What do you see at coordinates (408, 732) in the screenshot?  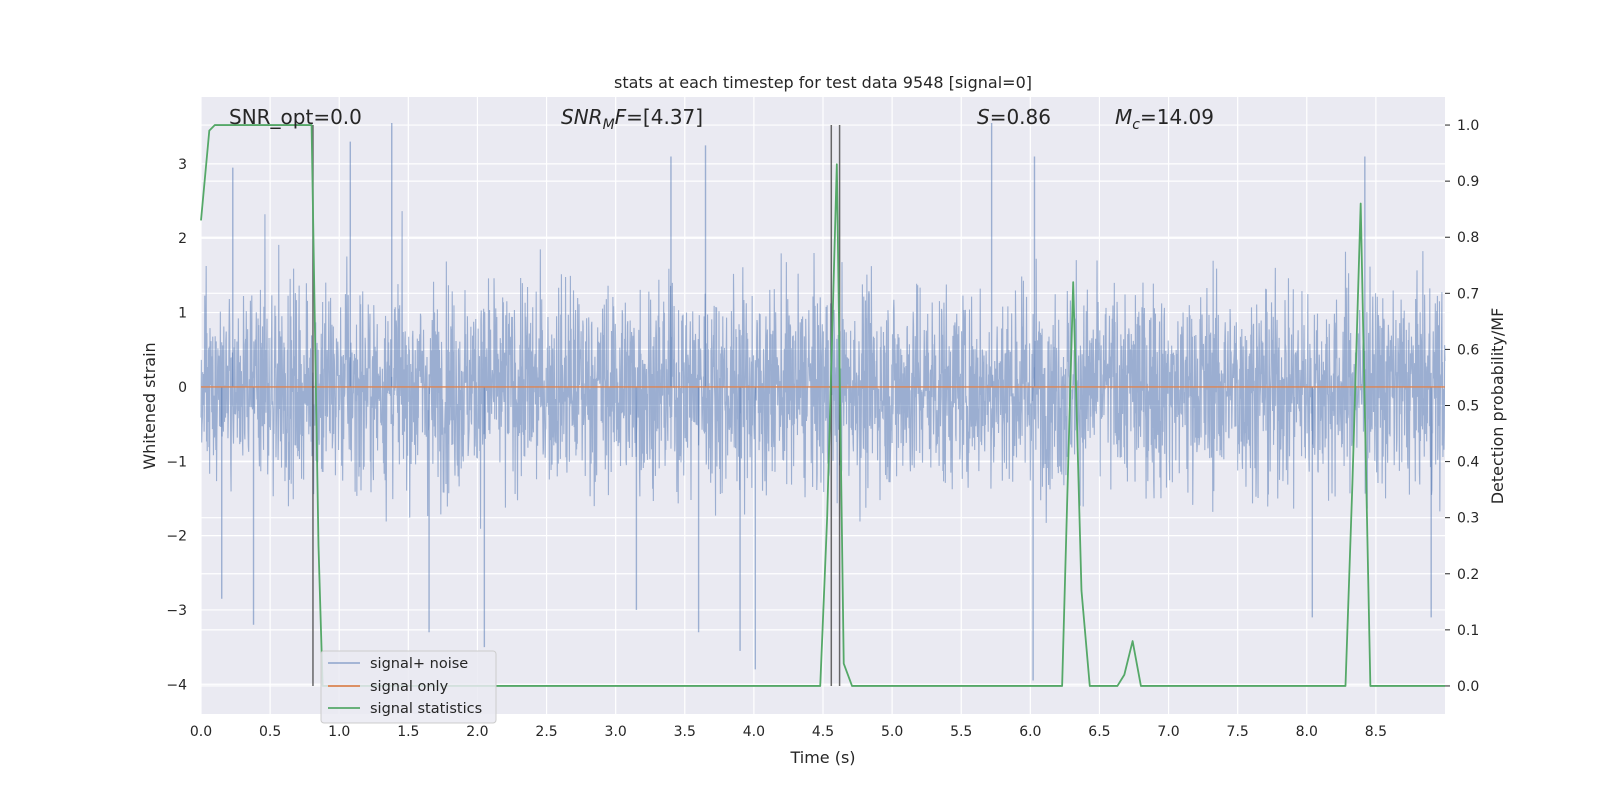 I see `x-tick-label: 1.5` at bounding box center [408, 732].